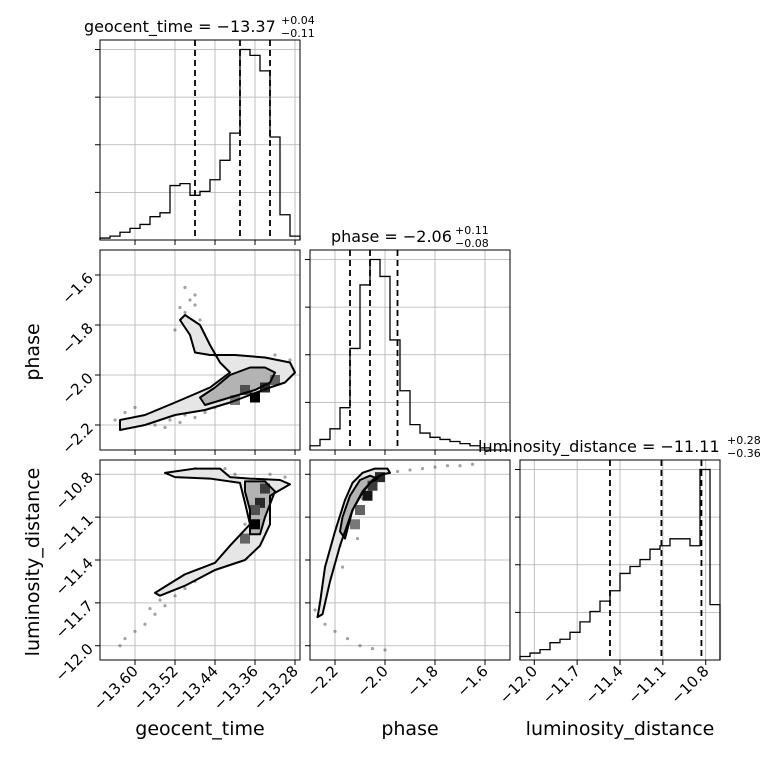 Image resolution: width=760 pixels, height=760 pixels. I want to click on title-prefix: geocent_time = −13.37, so click(180, 27).